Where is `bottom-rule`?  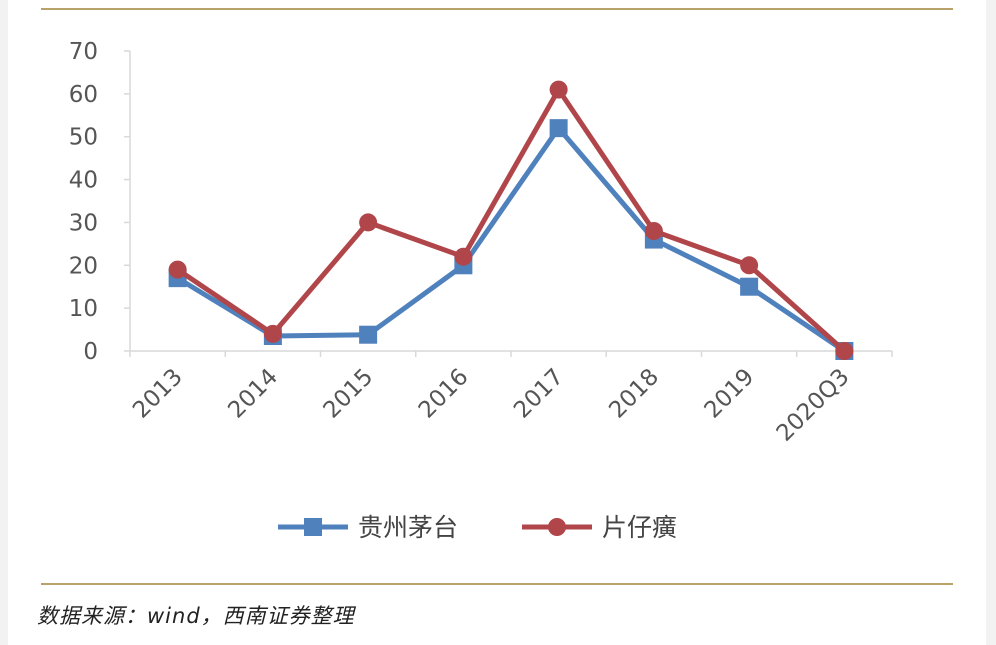
bottom-rule is located at coordinates (497, 584).